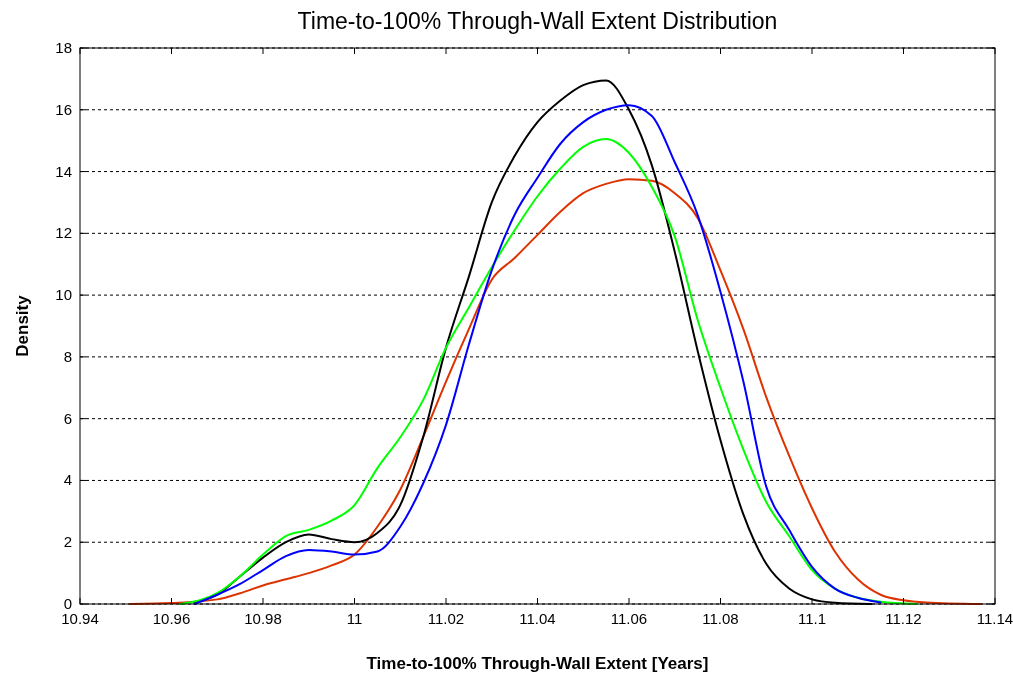 This screenshot has height=679, width=1013. What do you see at coordinates (812, 618) in the screenshot?
I see `x-tick-label: 11.1` at bounding box center [812, 618].